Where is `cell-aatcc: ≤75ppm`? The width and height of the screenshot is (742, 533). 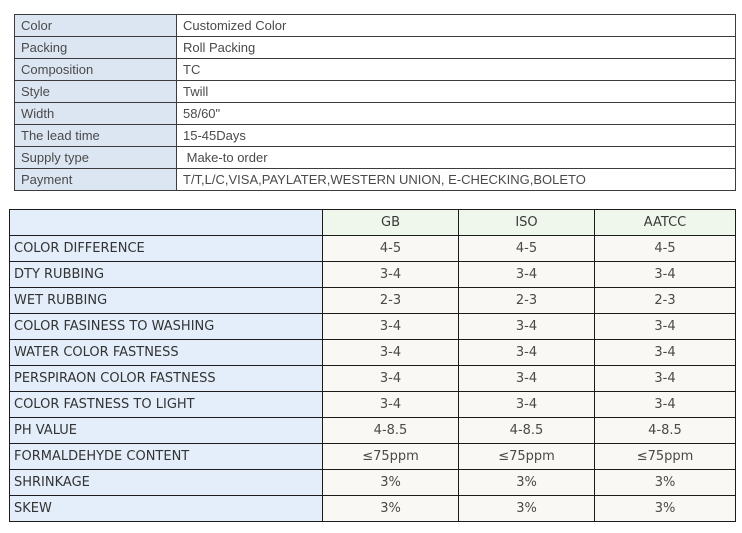
cell-aatcc: ≤75ppm is located at coordinates (665, 456).